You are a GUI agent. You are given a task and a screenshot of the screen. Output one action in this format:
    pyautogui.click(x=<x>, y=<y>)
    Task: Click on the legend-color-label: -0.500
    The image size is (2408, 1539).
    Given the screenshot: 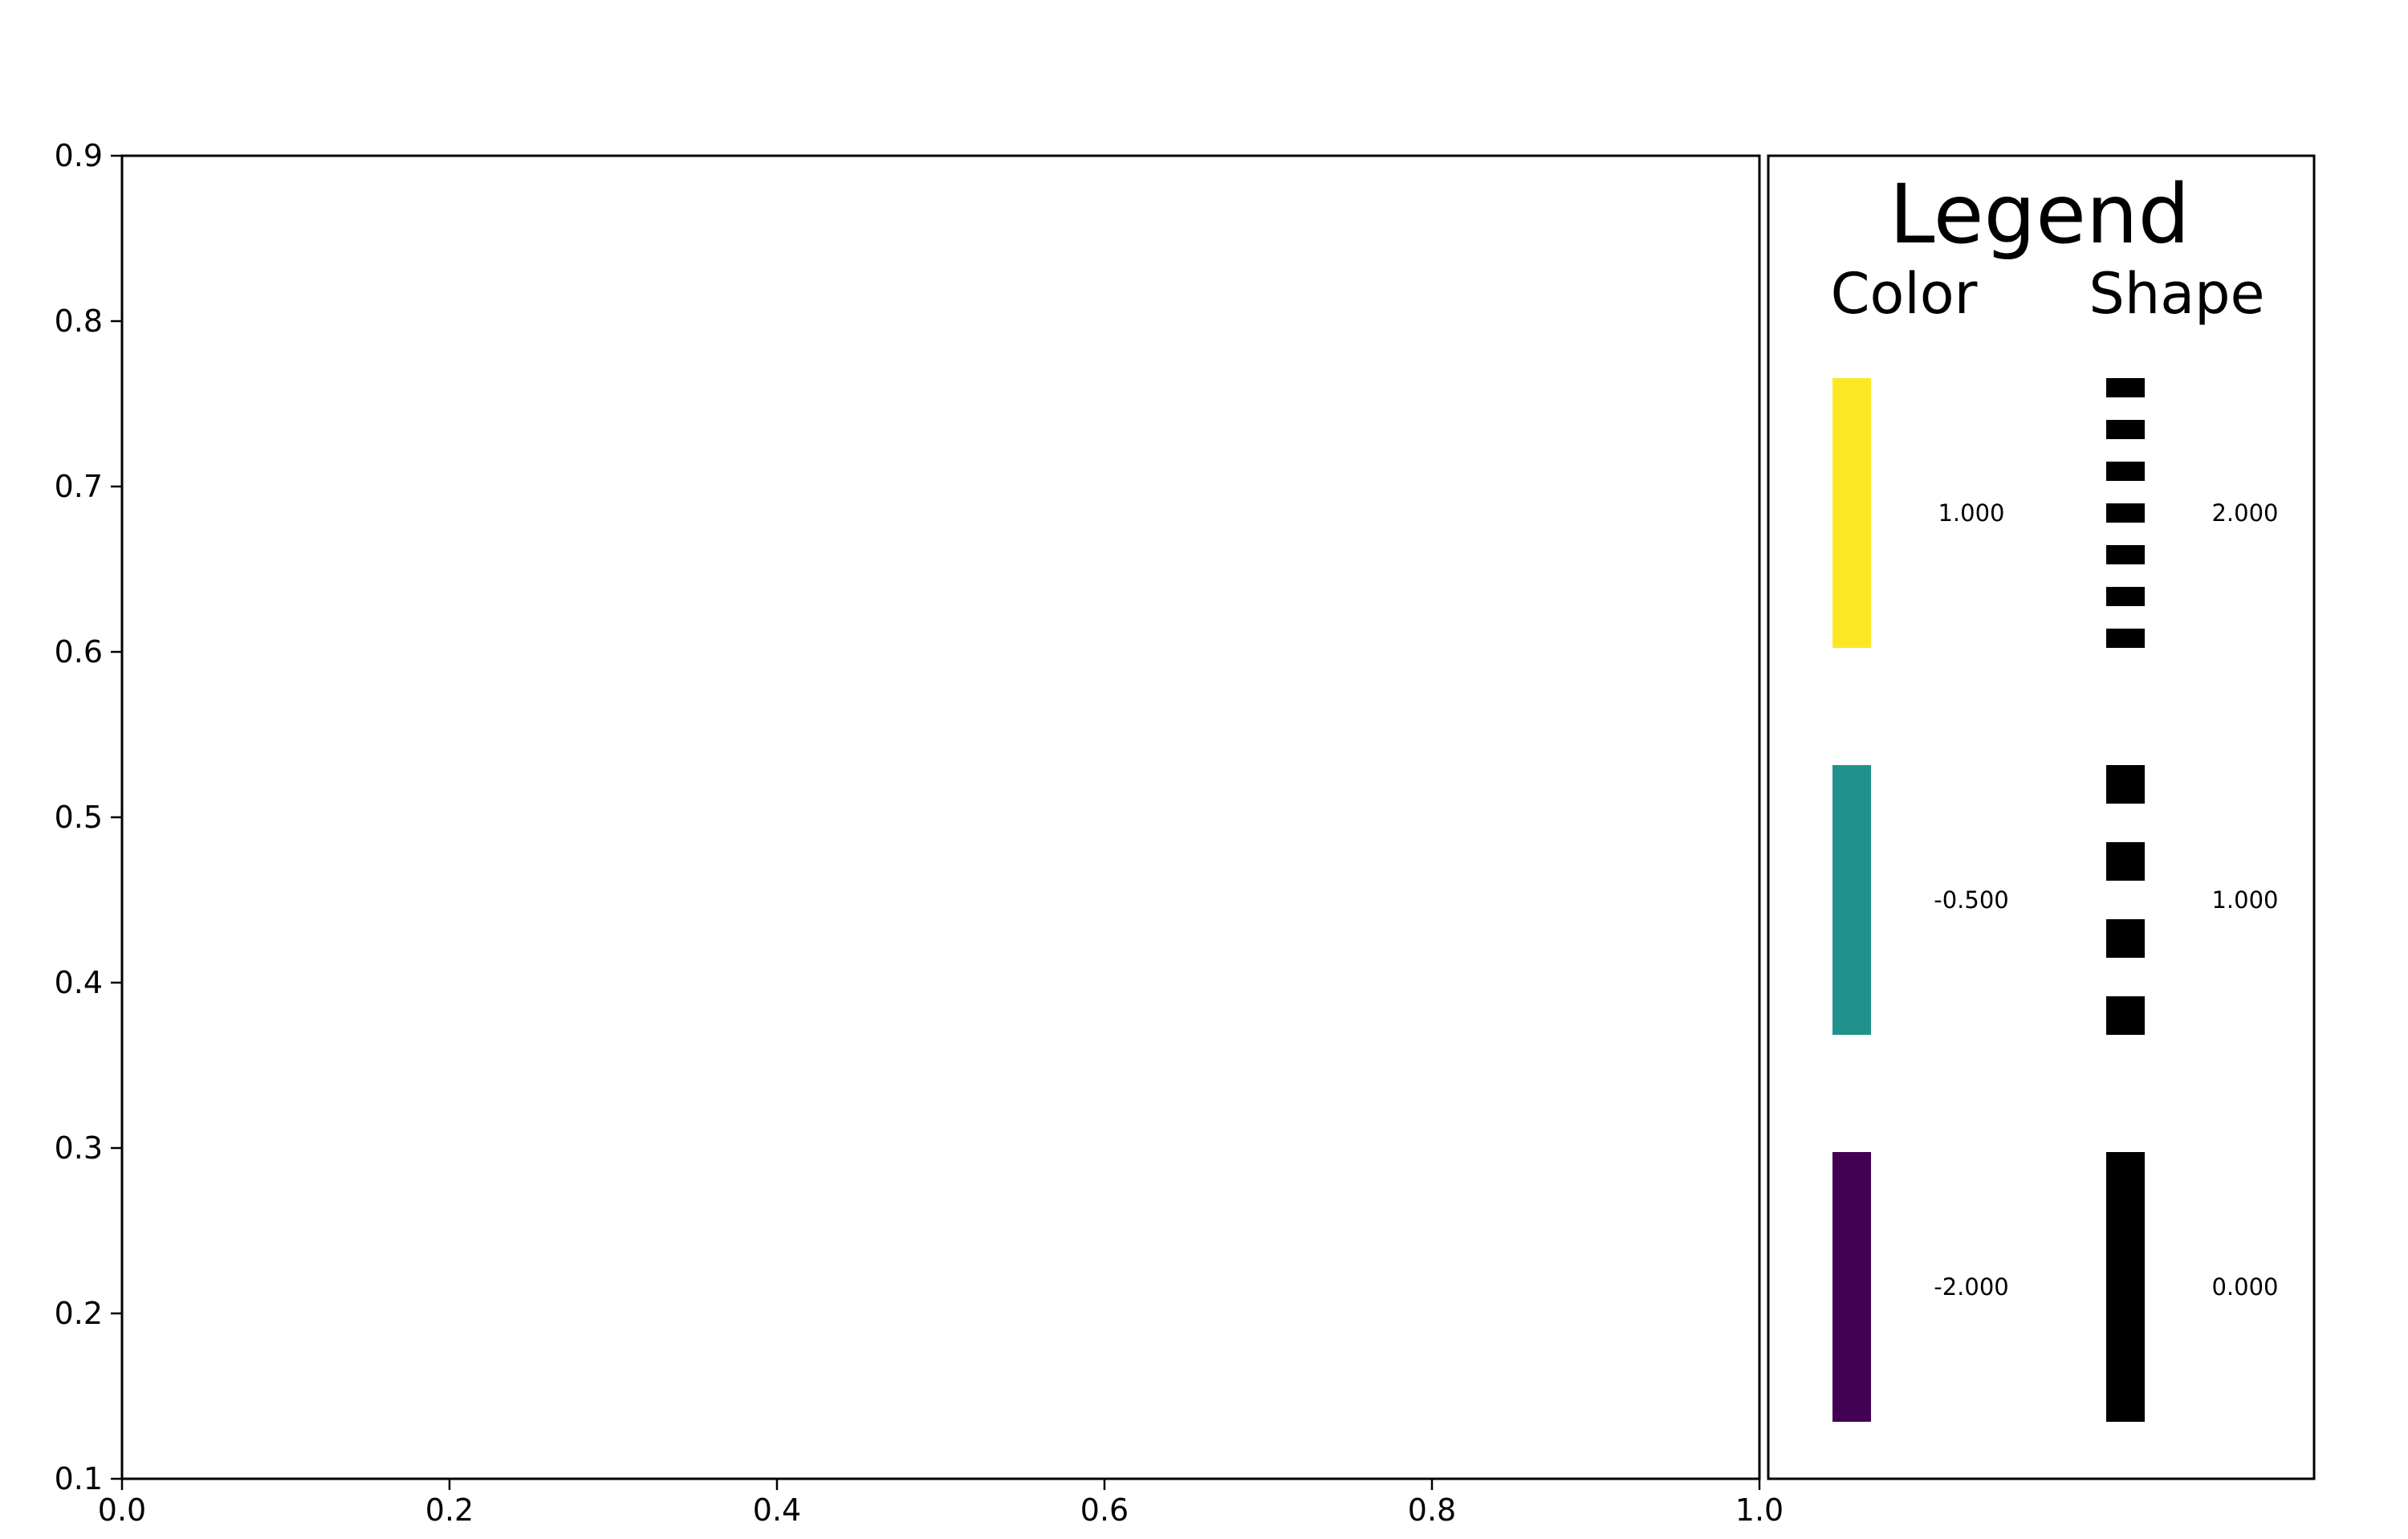 What is the action you would take?
    pyautogui.click(x=1971, y=900)
    